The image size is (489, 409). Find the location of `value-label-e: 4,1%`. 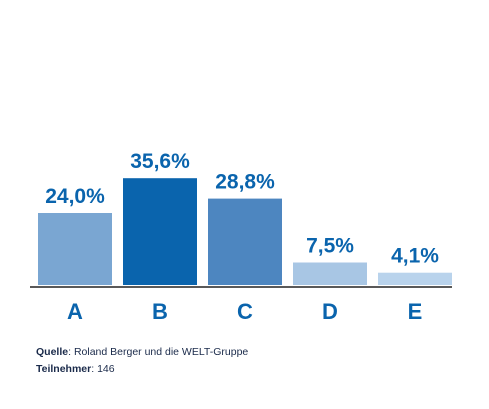

value-label-e: 4,1% is located at coordinates (415, 256).